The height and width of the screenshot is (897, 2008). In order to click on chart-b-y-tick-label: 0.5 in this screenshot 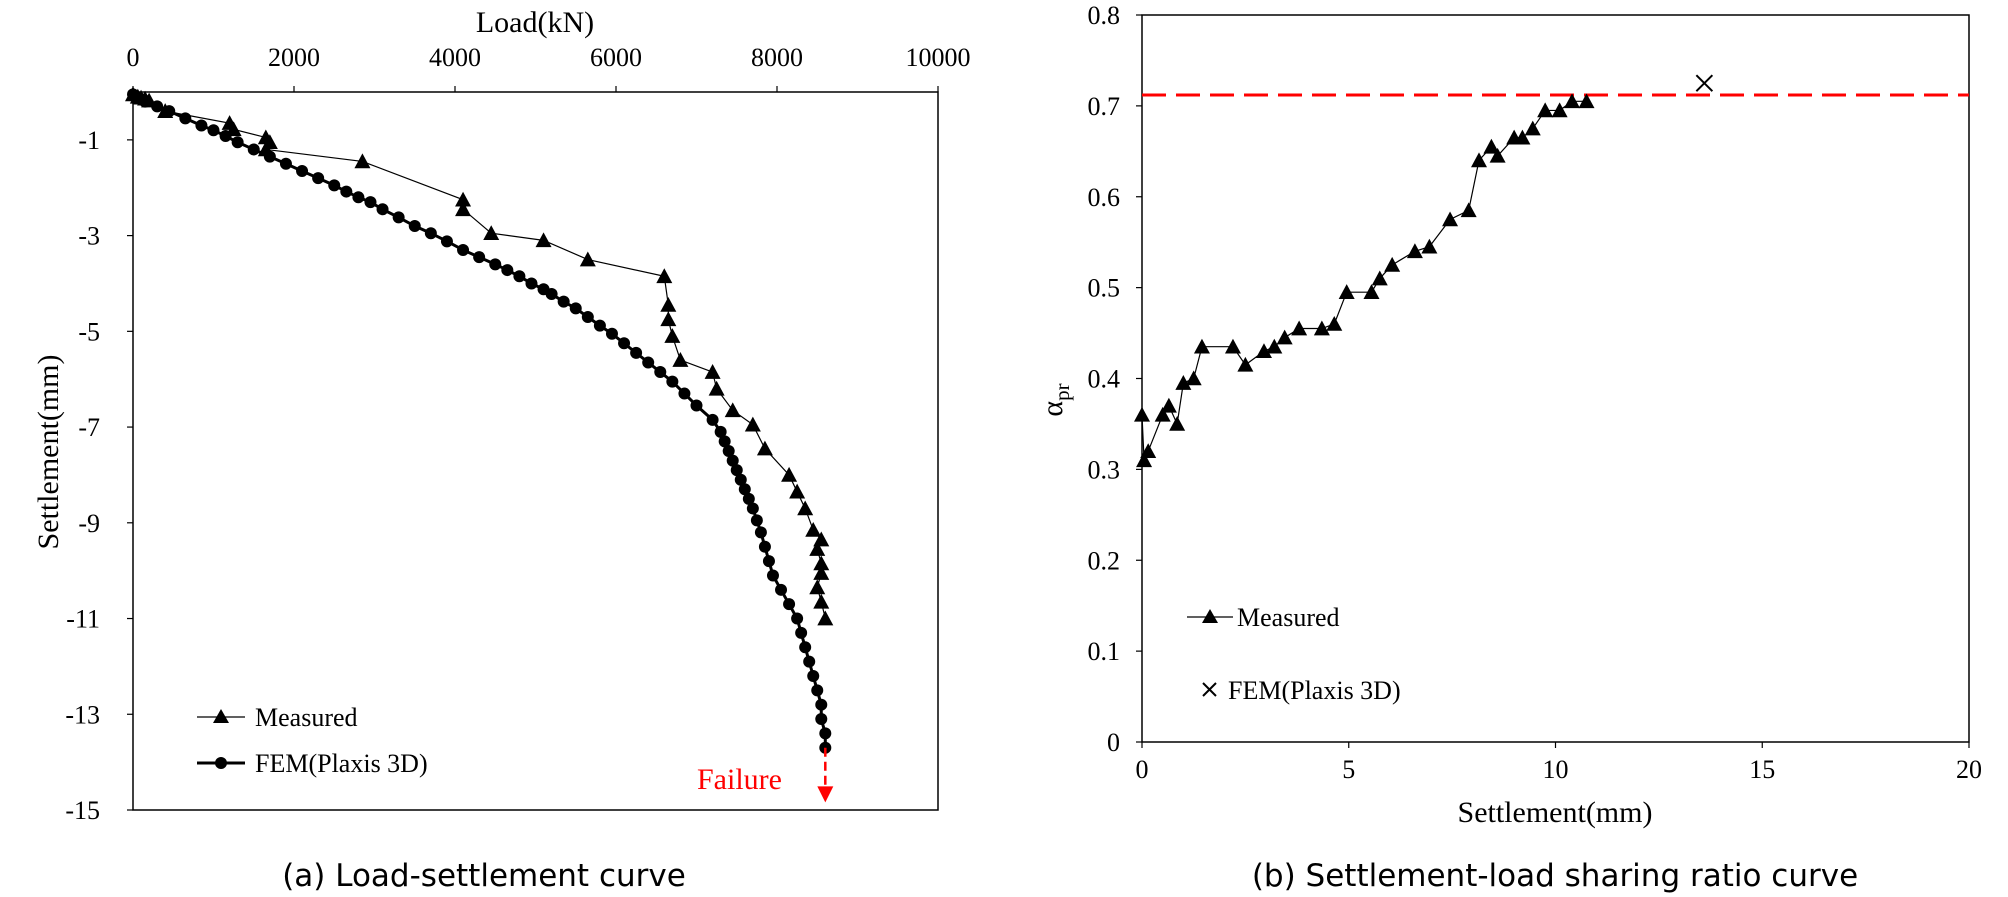, I will do `click(1104, 288)`.